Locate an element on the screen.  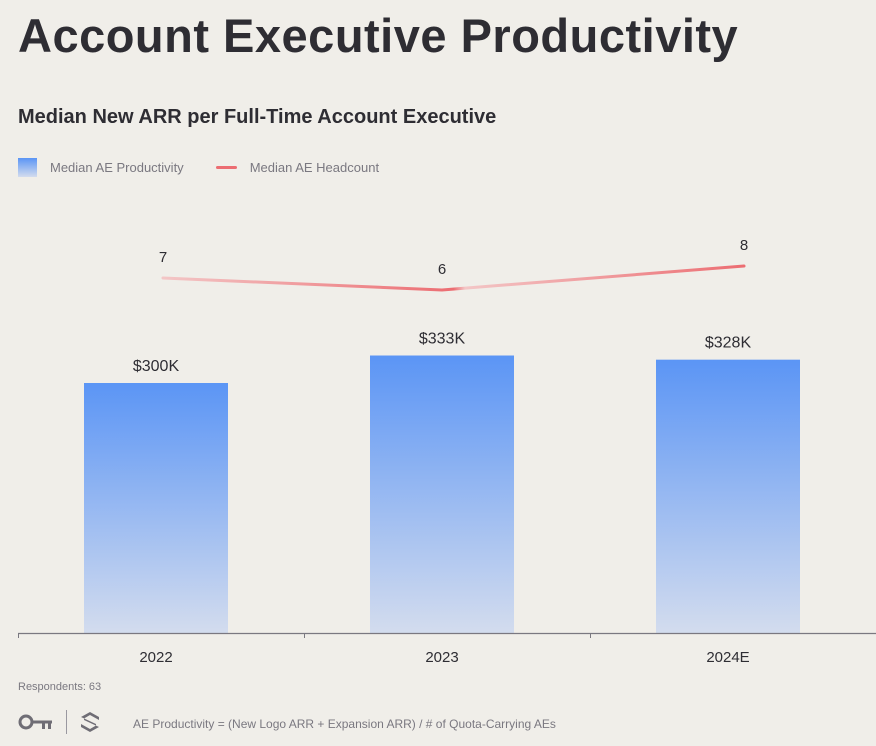
line-value-label: 7 is located at coordinates (163, 257).